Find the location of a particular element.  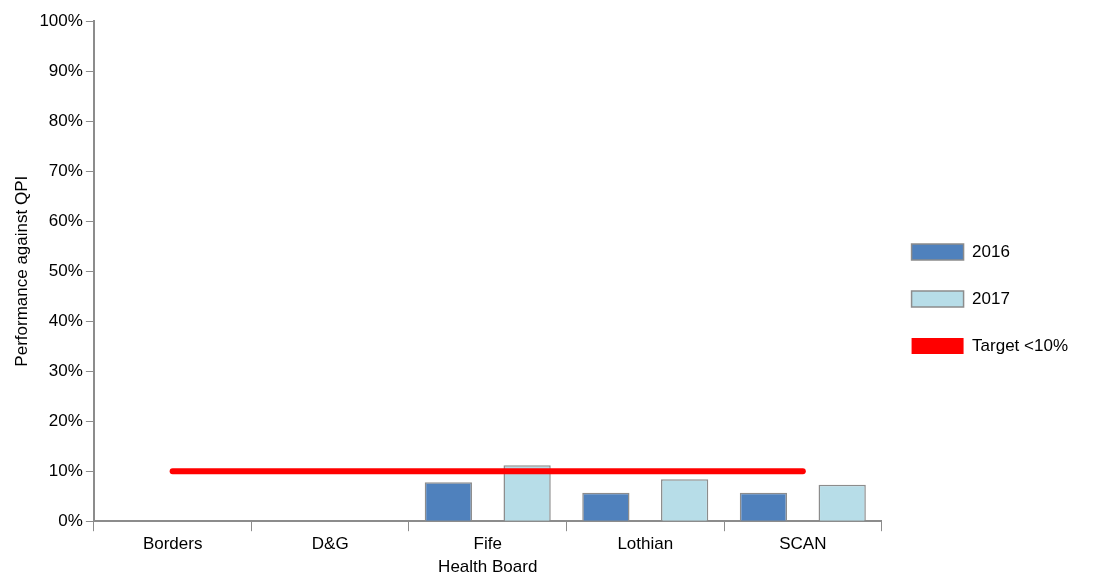

x-tick-label: Borders is located at coordinates (172, 544).